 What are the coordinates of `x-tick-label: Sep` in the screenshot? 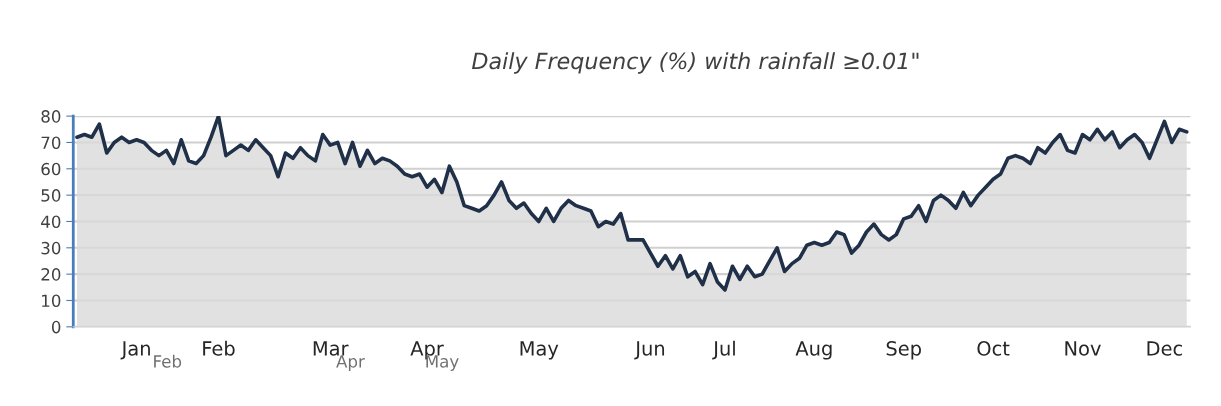 It's located at (903, 350).